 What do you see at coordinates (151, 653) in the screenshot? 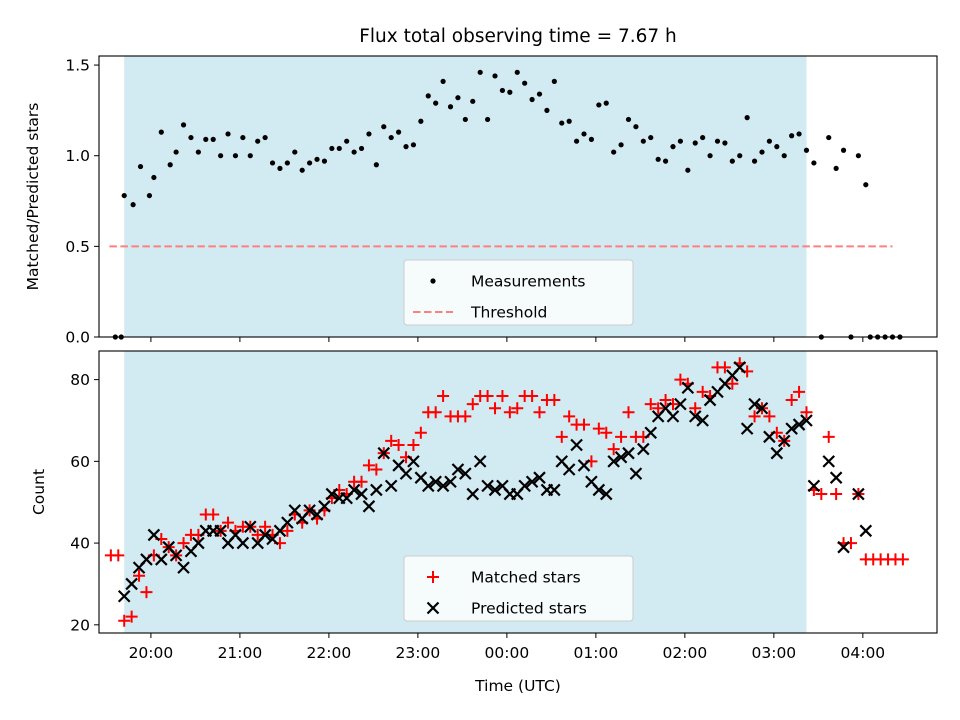
I see `x-tick-label: 20:00` at bounding box center [151, 653].